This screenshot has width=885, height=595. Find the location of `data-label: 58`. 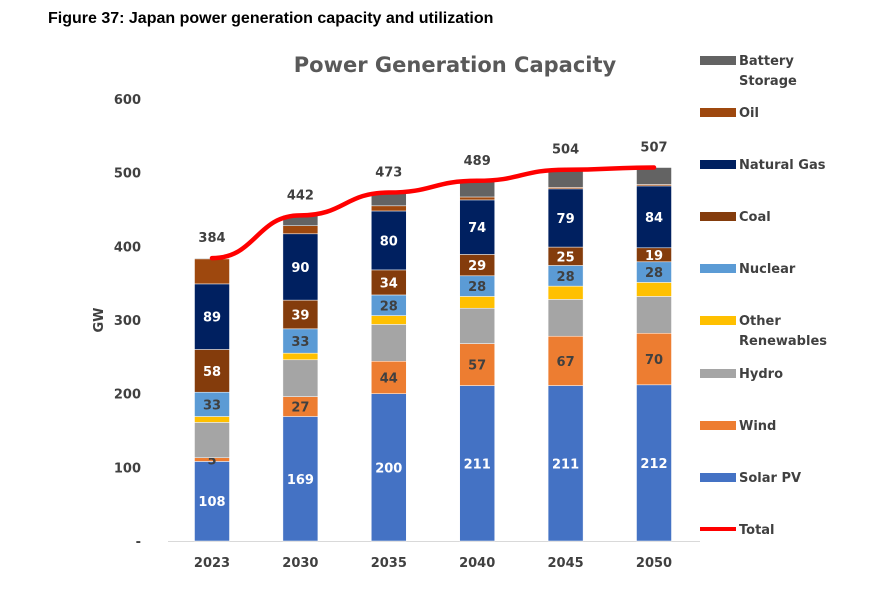

data-label: 58 is located at coordinates (212, 372).